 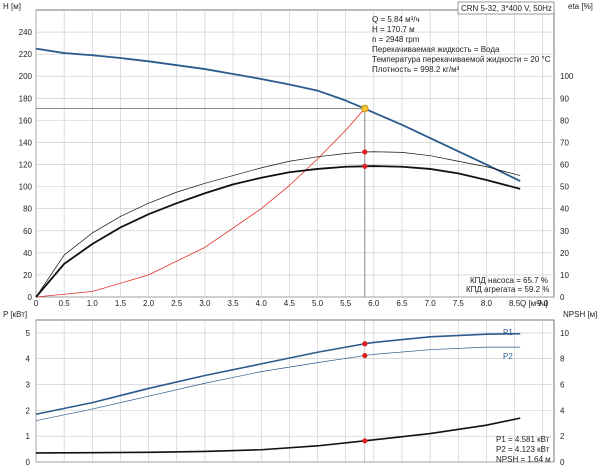 What do you see at coordinates (234, 303) in the screenshot?
I see `x-tick-label: 3.5` at bounding box center [234, 303].